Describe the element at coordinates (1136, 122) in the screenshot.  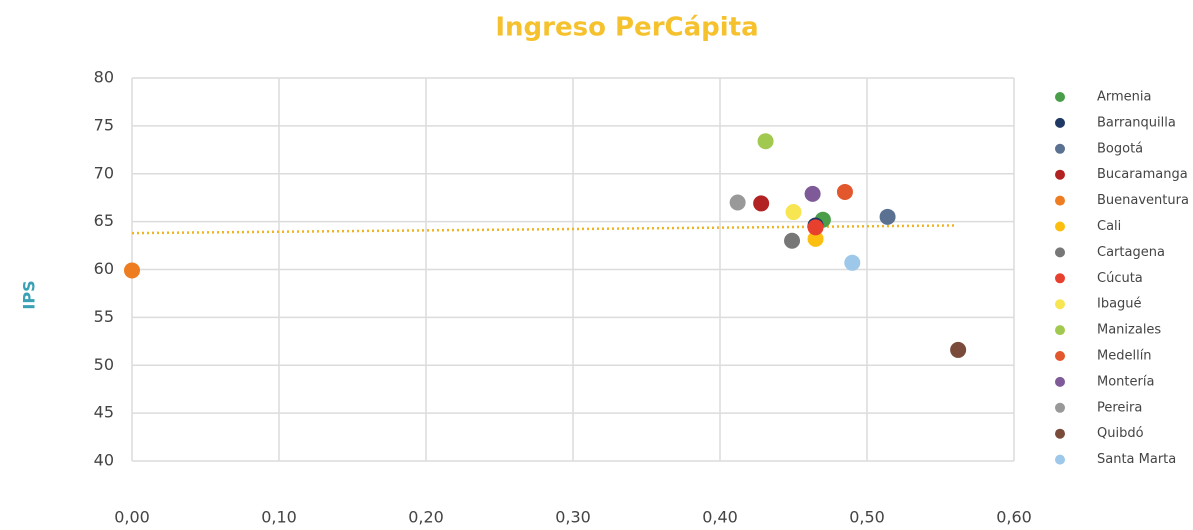
I see `legend-label: Barranquilla` at that location.